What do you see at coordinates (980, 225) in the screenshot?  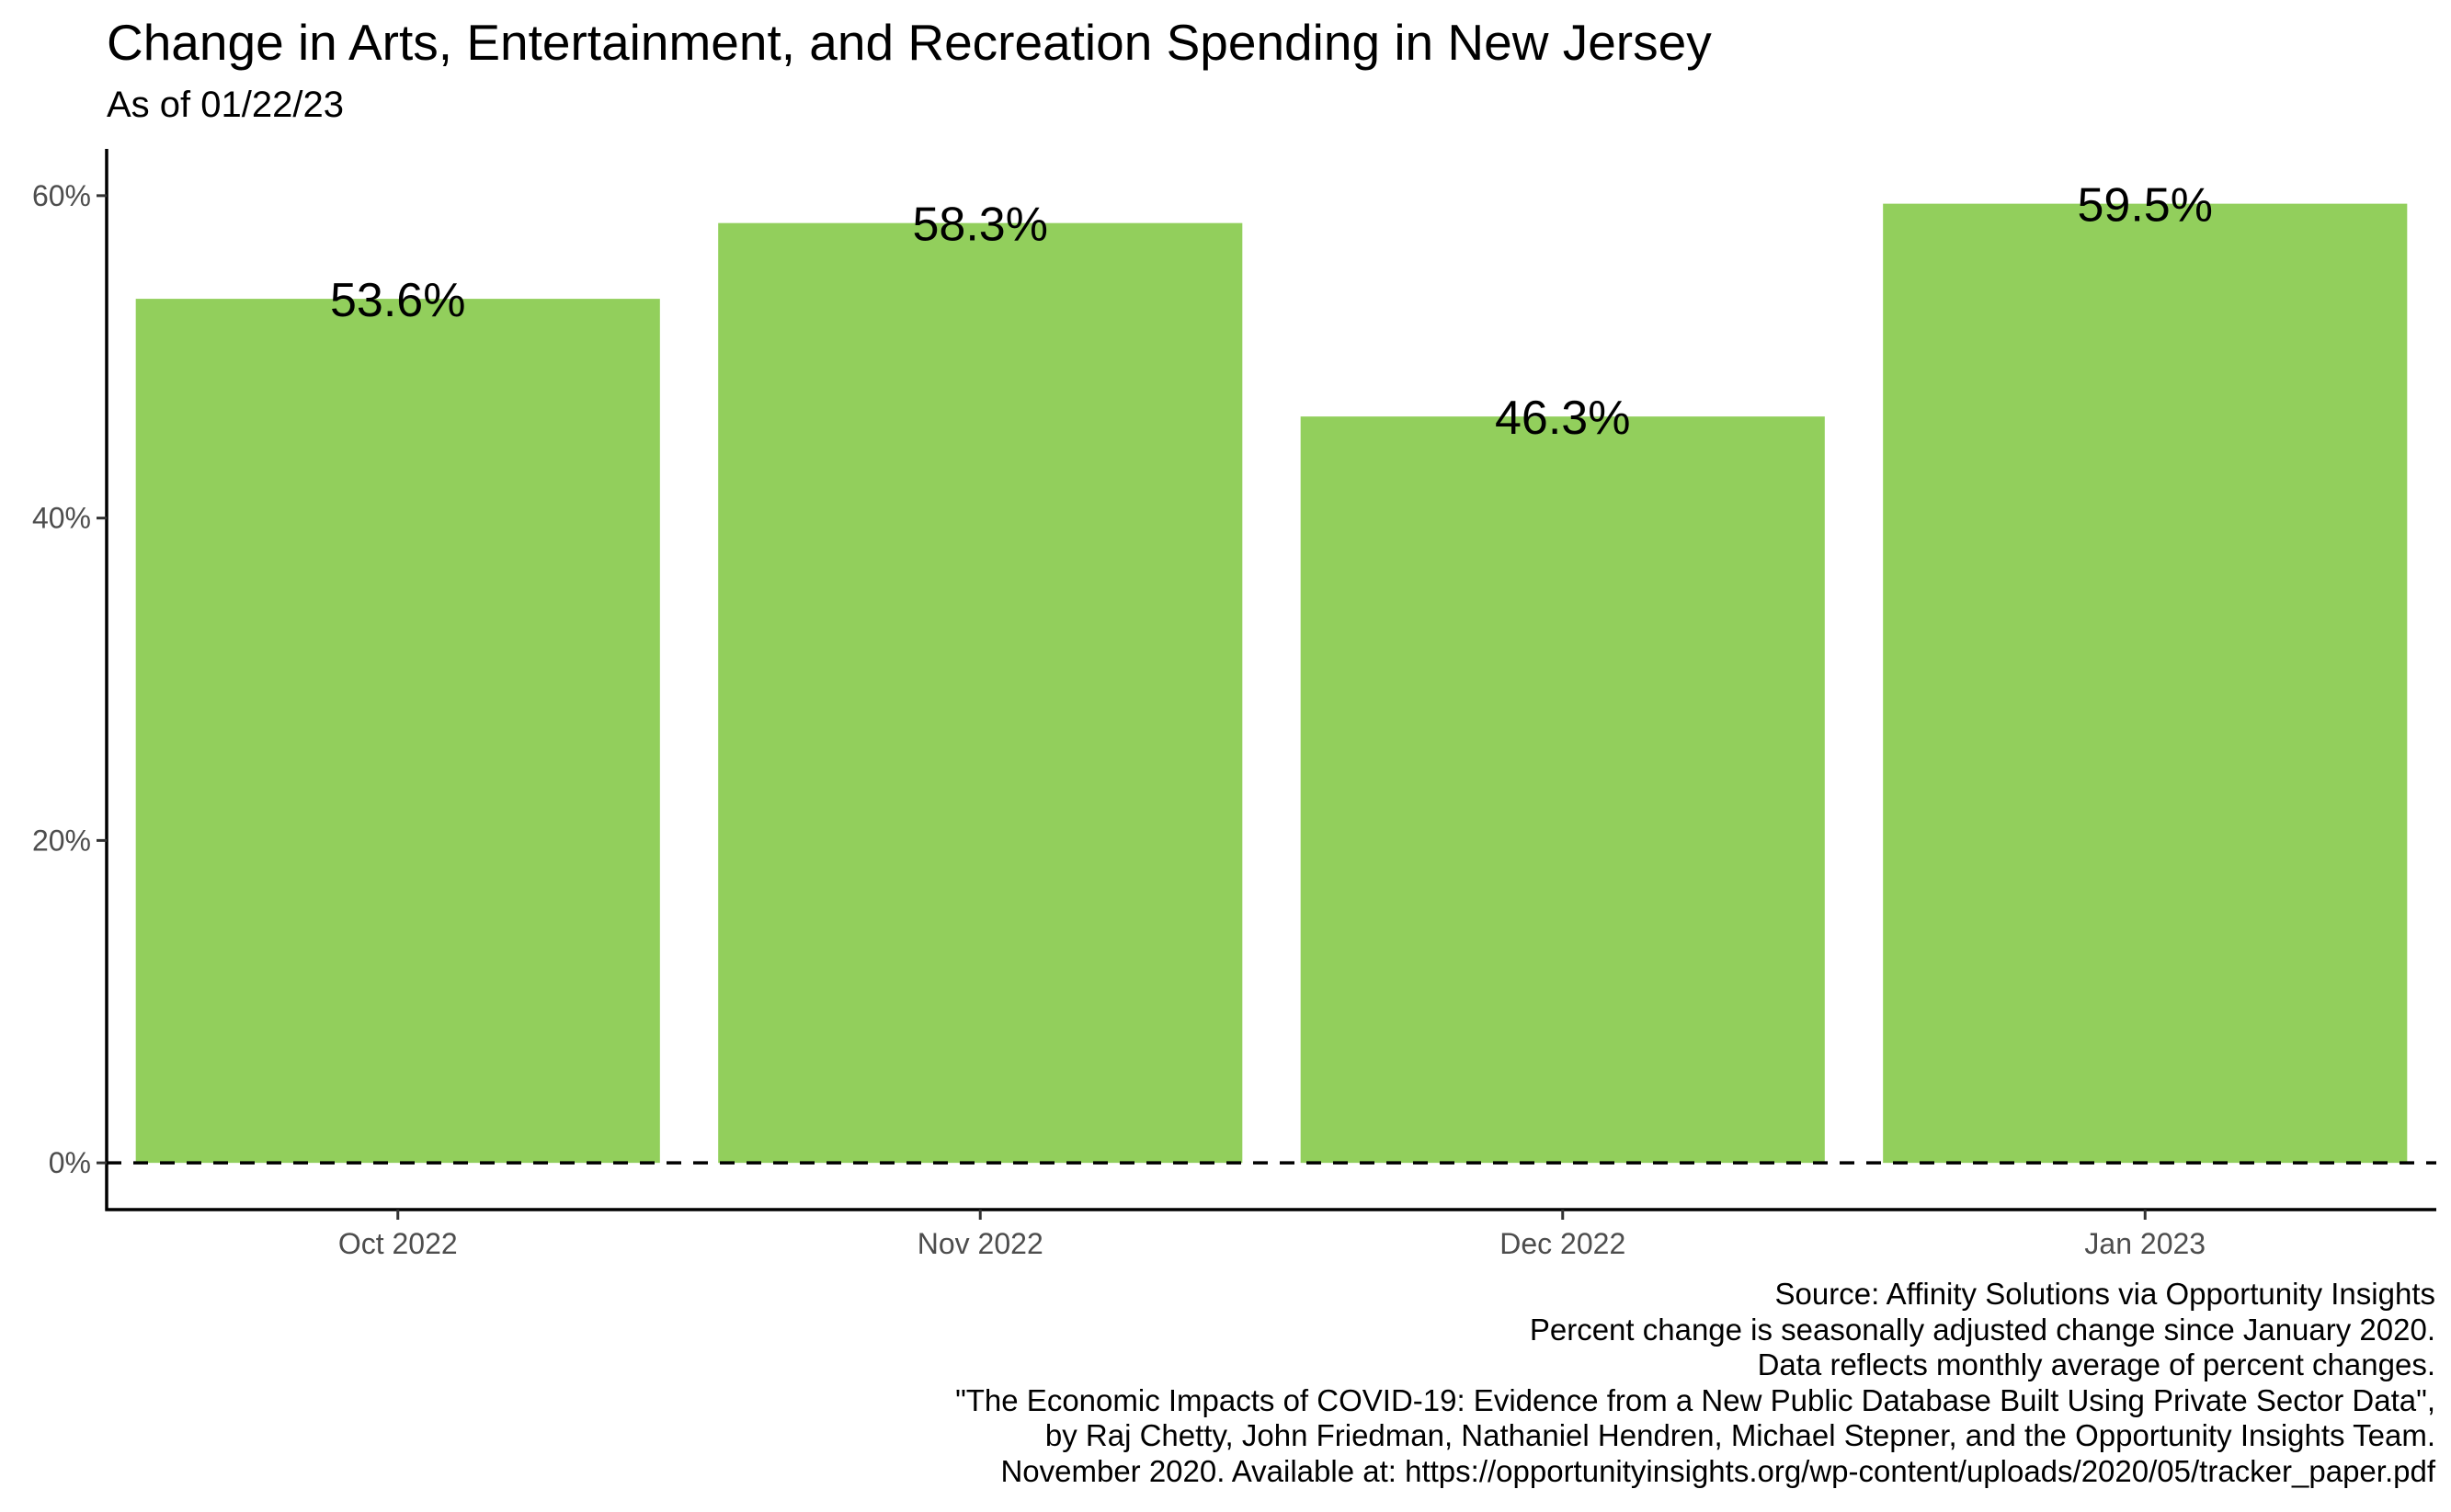 I see `bar-value-label: 58.3%` at bounding box center [980, 225].